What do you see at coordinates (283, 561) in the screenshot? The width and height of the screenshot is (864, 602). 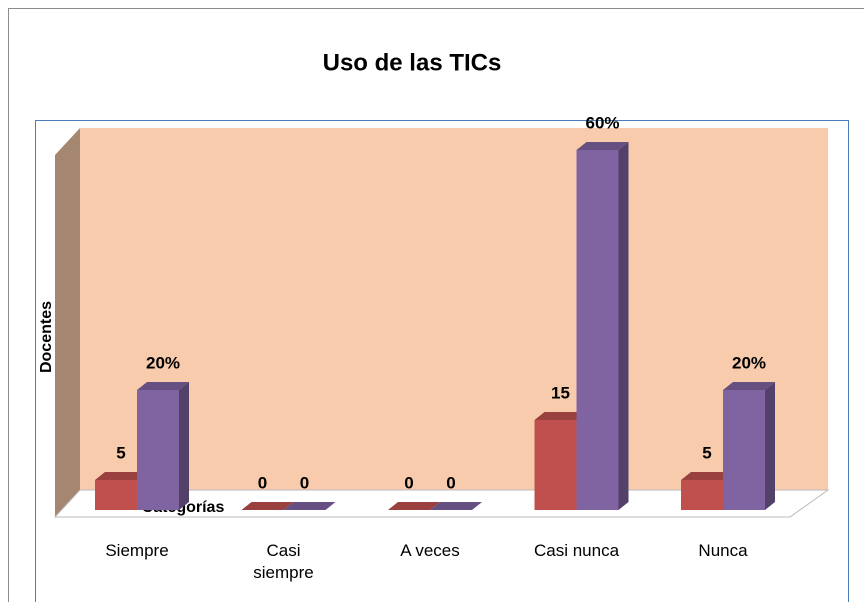 I see `x-tick-label: Casi siempre` at bounding box center [283, 561].